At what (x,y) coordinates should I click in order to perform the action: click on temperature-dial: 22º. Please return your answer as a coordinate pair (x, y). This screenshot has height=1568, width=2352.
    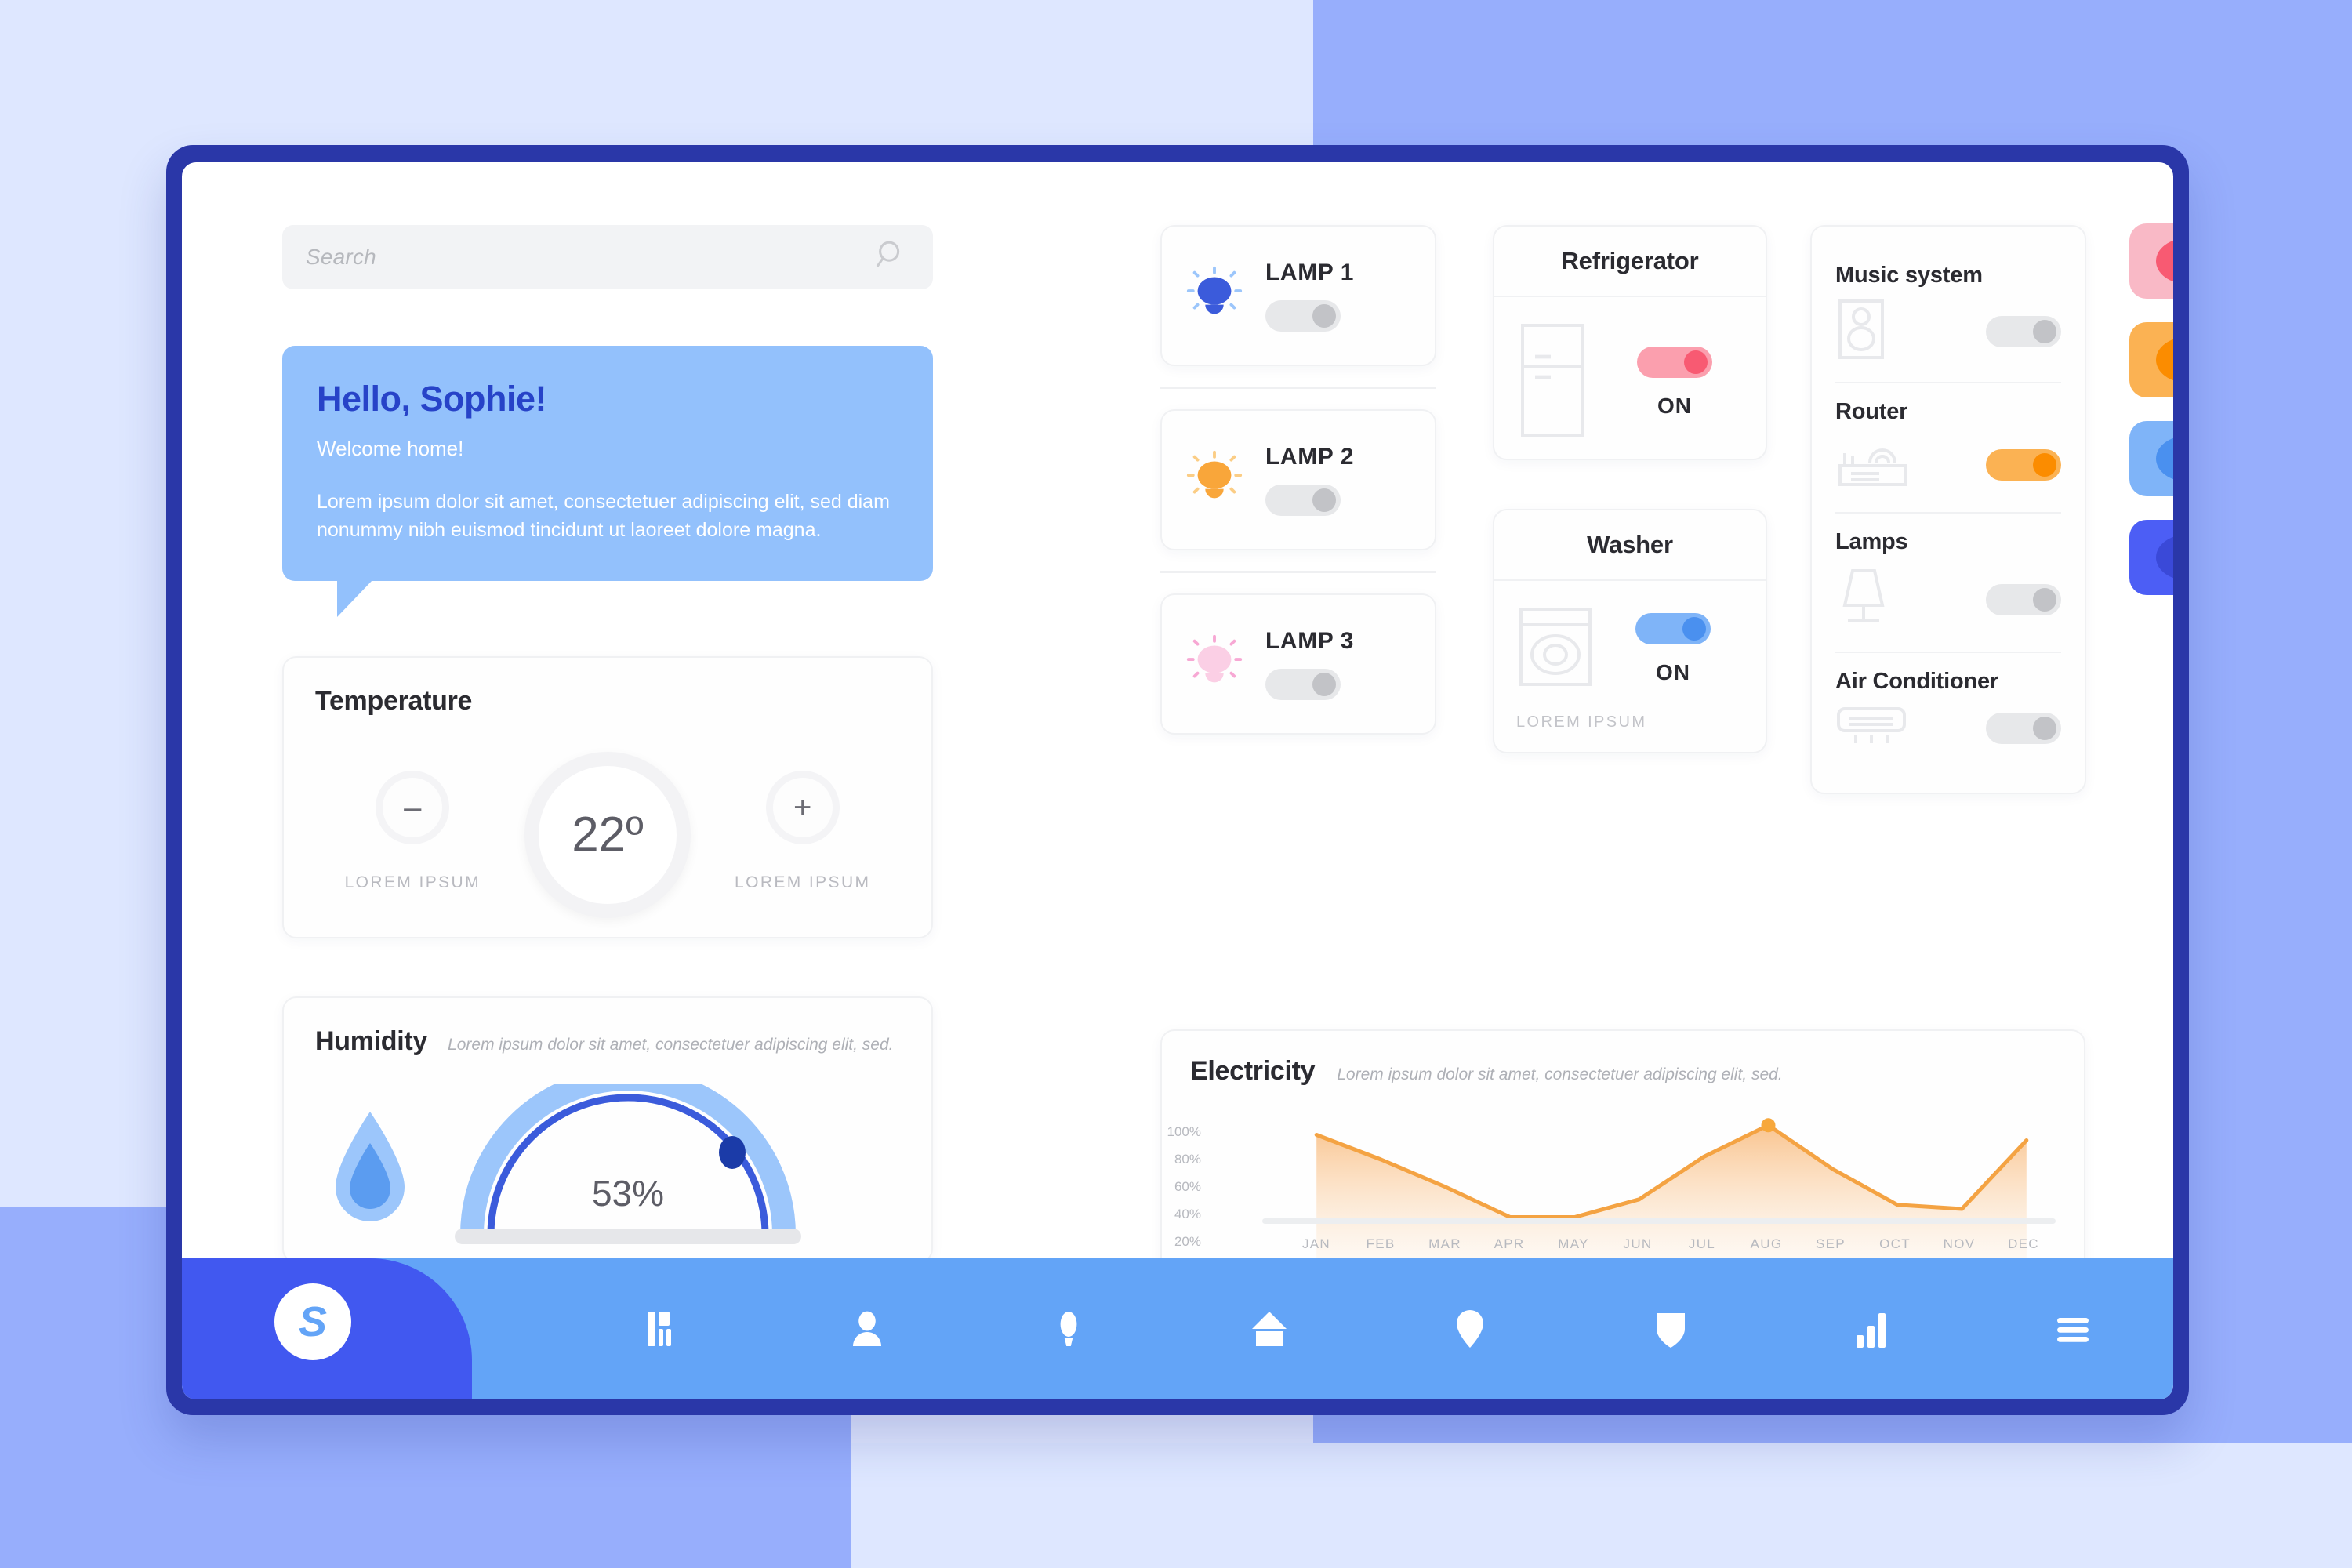
    Looking at the image, I should click on (607, 834).